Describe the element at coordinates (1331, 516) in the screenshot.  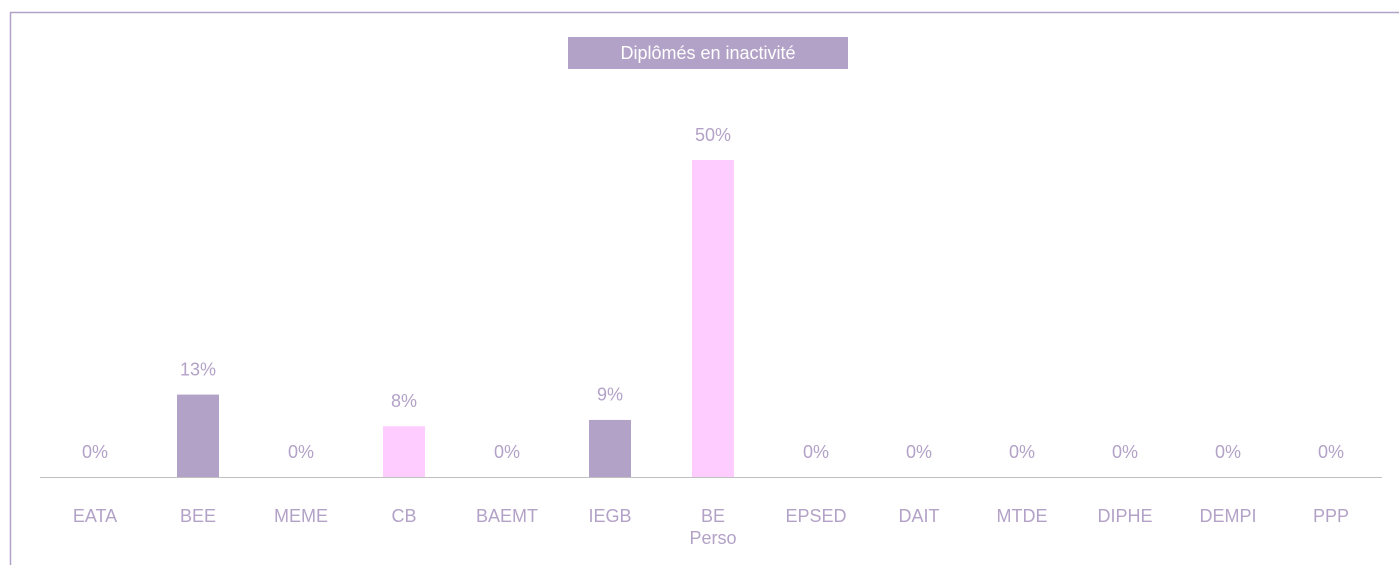
I see `x-tick-label: PPP` at that location.